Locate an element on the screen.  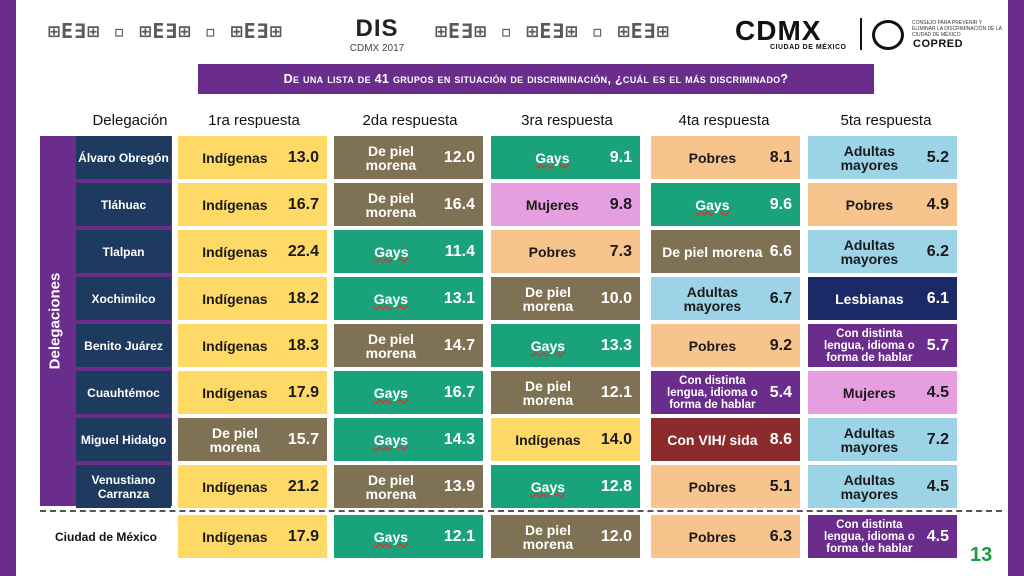
cell-percentage: 6.2 is located at coordinates (937, 251).